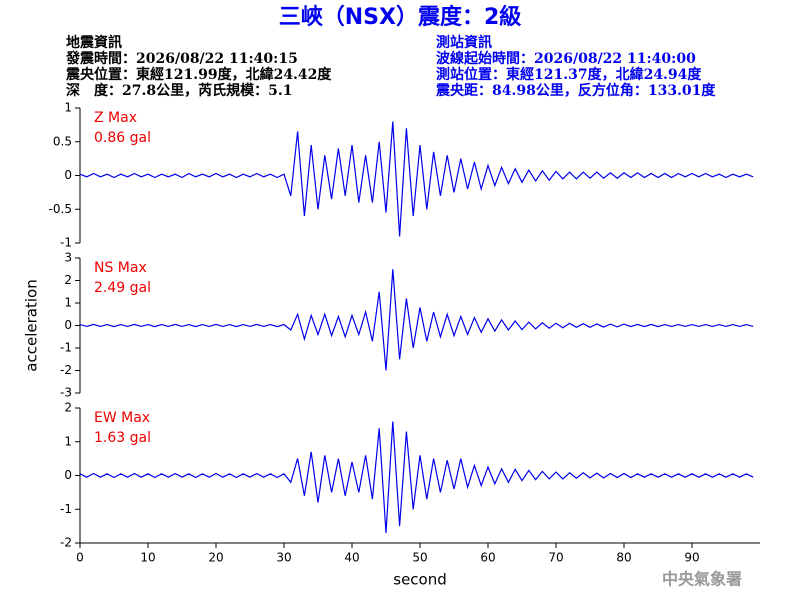 The height and width of the screenshot is (600, 800). Describe the element at coordinates (351, 558) in the screenshot. I see `x-tick-label: 40` at that location.